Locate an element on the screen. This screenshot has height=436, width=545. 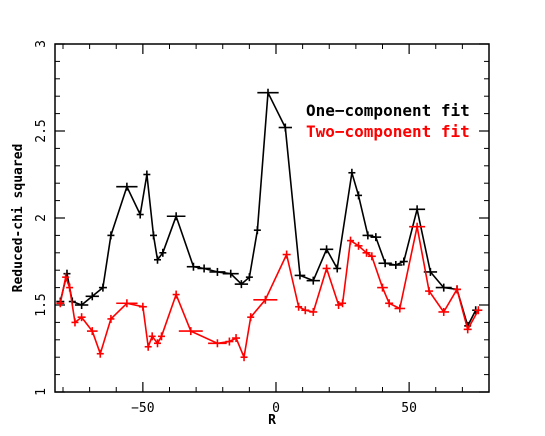
legend-one-component: One−component fit is located at coordinates (388, 110).